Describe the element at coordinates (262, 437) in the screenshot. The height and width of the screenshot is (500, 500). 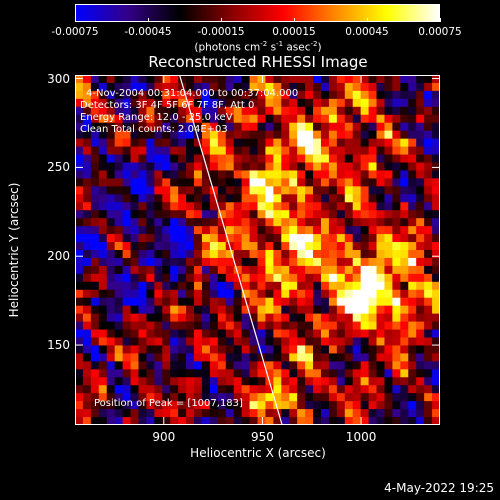
I see `x-tick-label: 950` at that location.